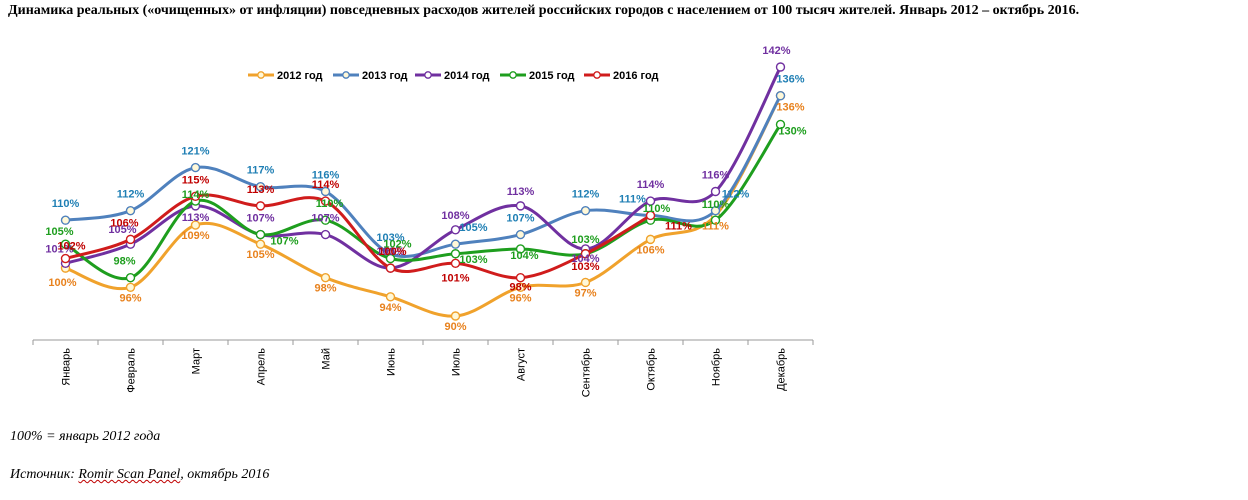 The height and width of the screenshot is (500, 1248). I want to click on data-label-2014: 104%, so click(585, 259).